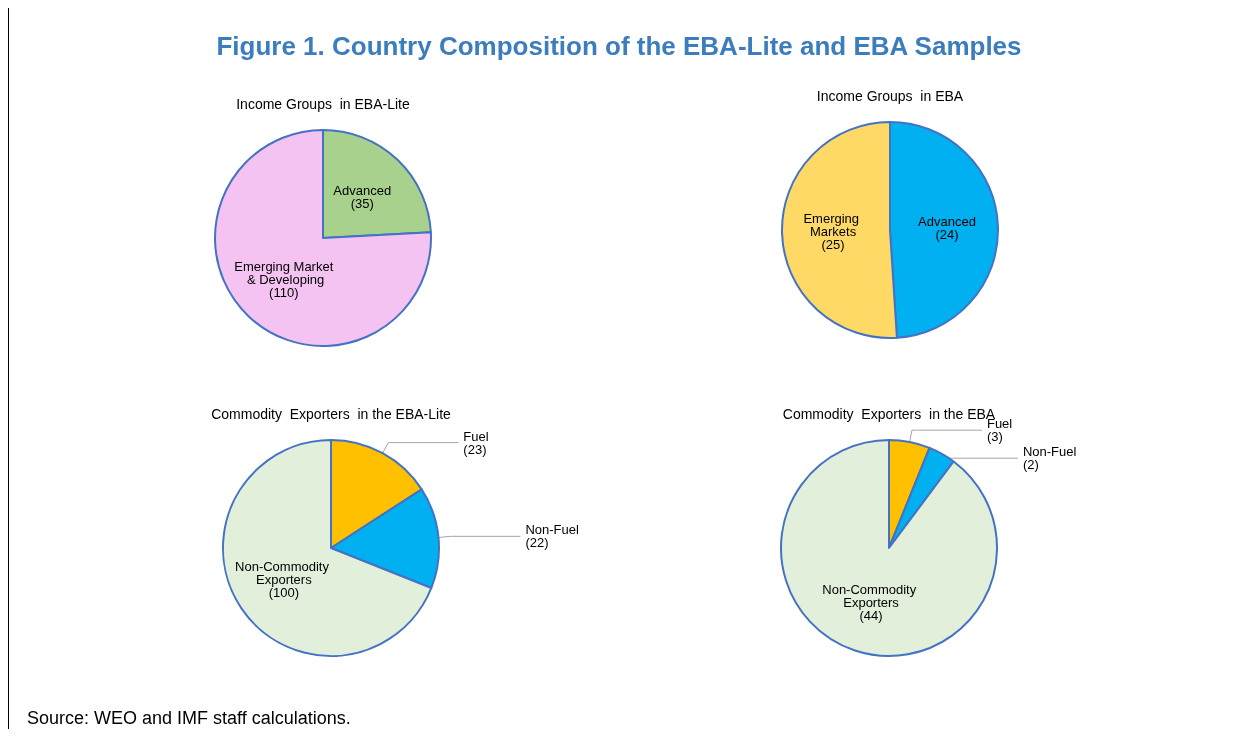  I want to click on data-label: (24), so click(947, 235).